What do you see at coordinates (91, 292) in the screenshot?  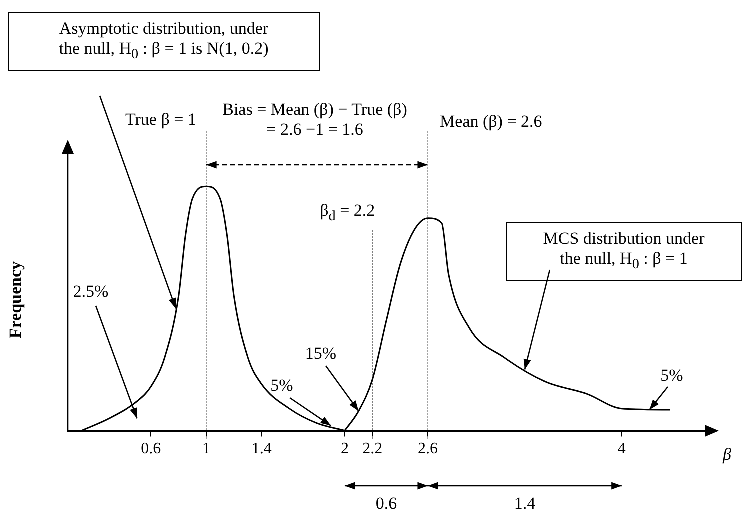 I see `annotation: 2.5%` at bounding box center [91, 292].